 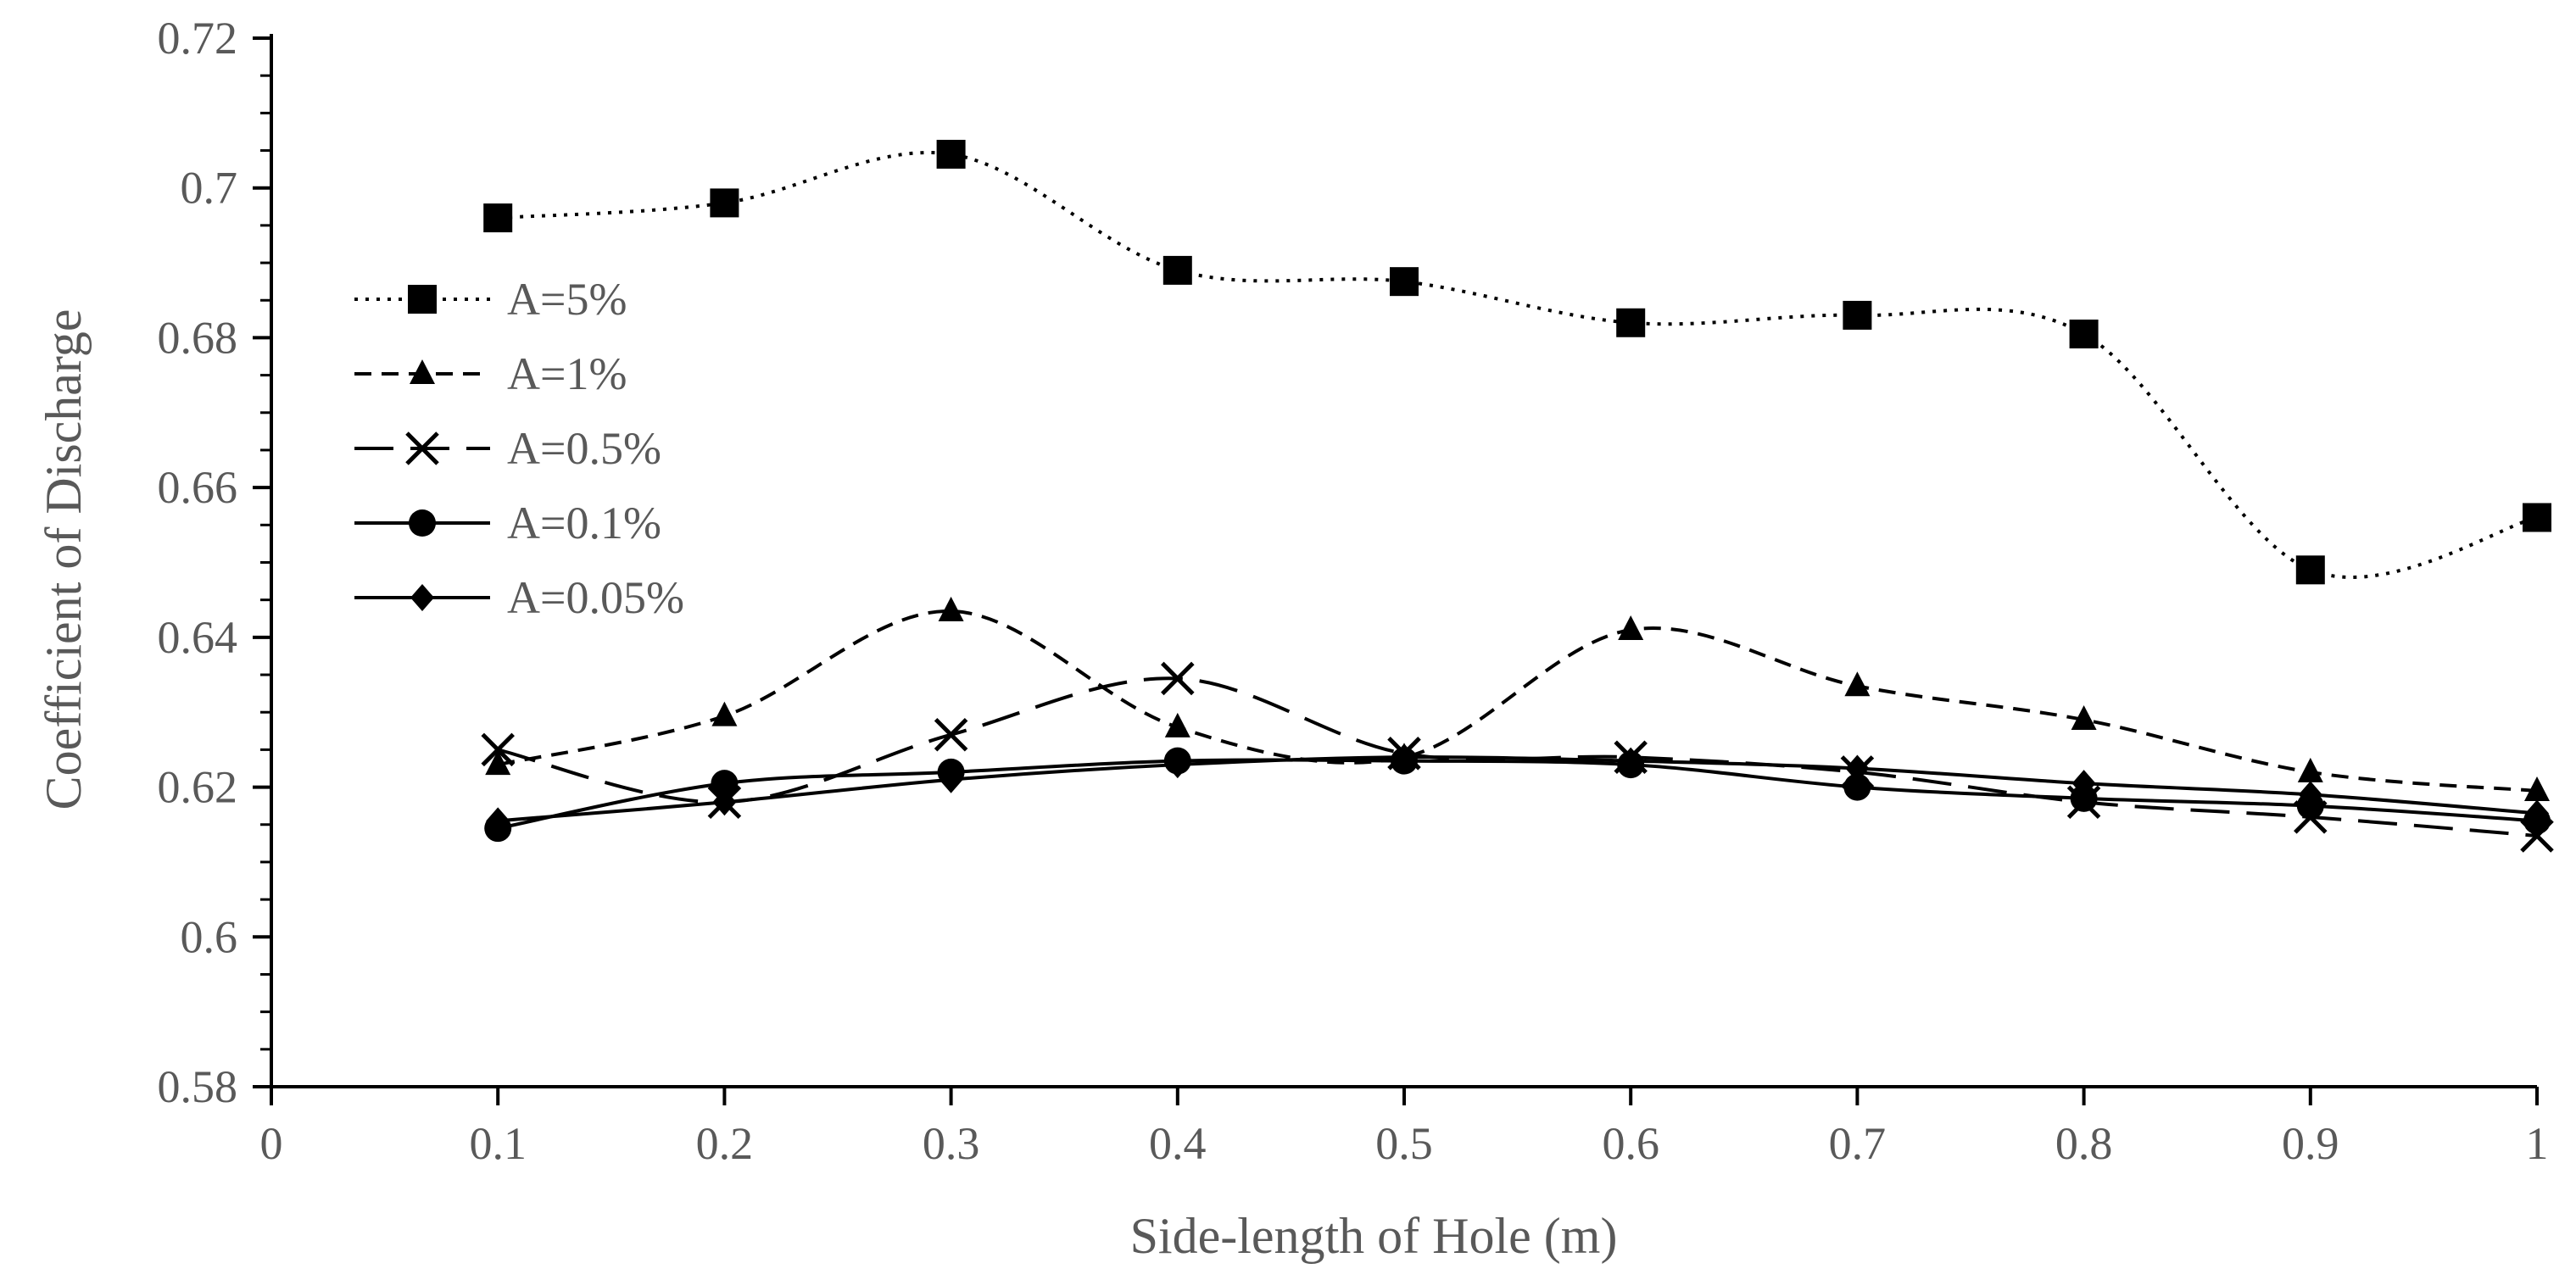 I want to click on x-tick-label: 0.4, so click(x=1178, y=1143).